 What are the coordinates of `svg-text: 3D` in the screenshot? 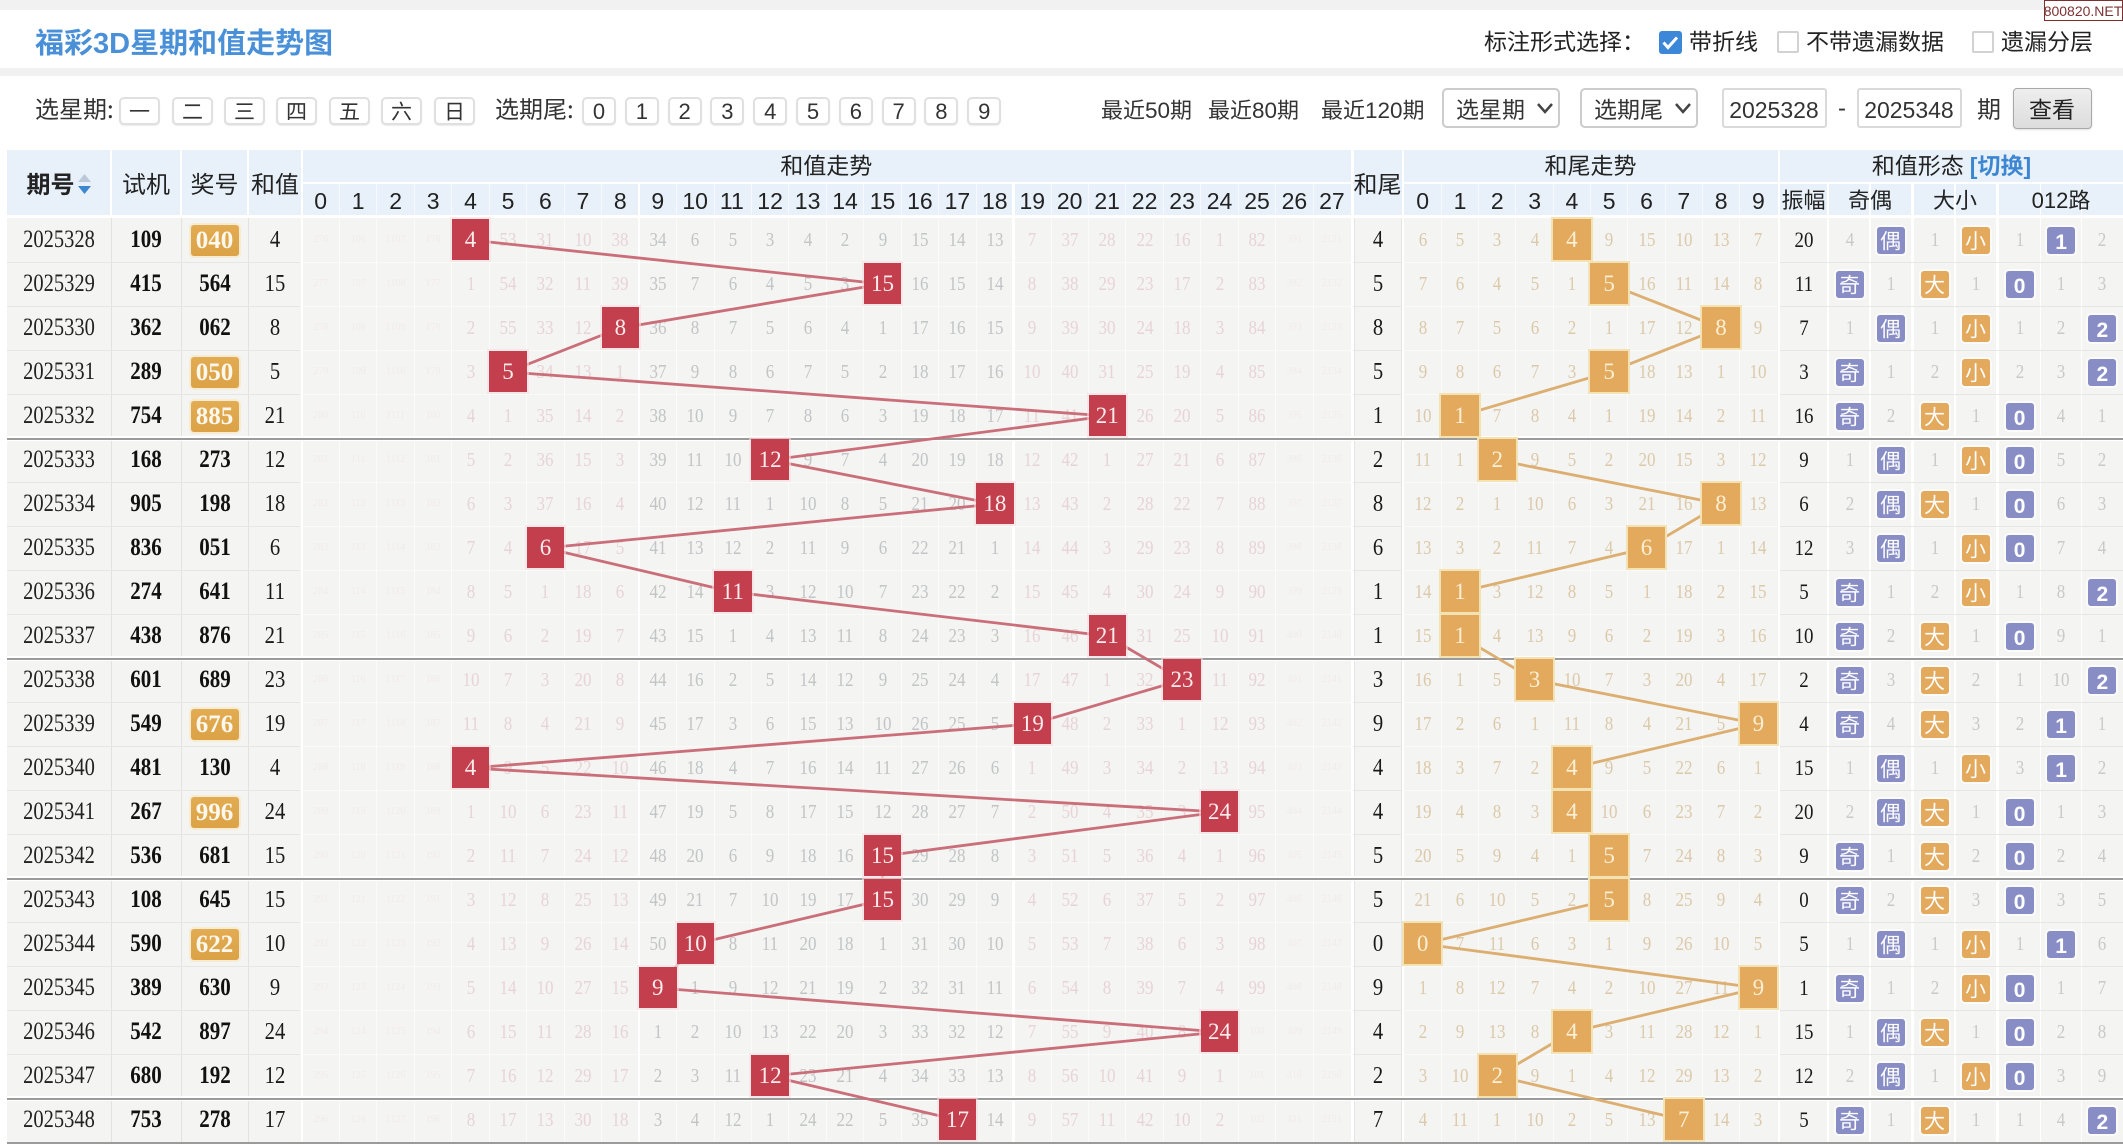 It's located at (111, 44).